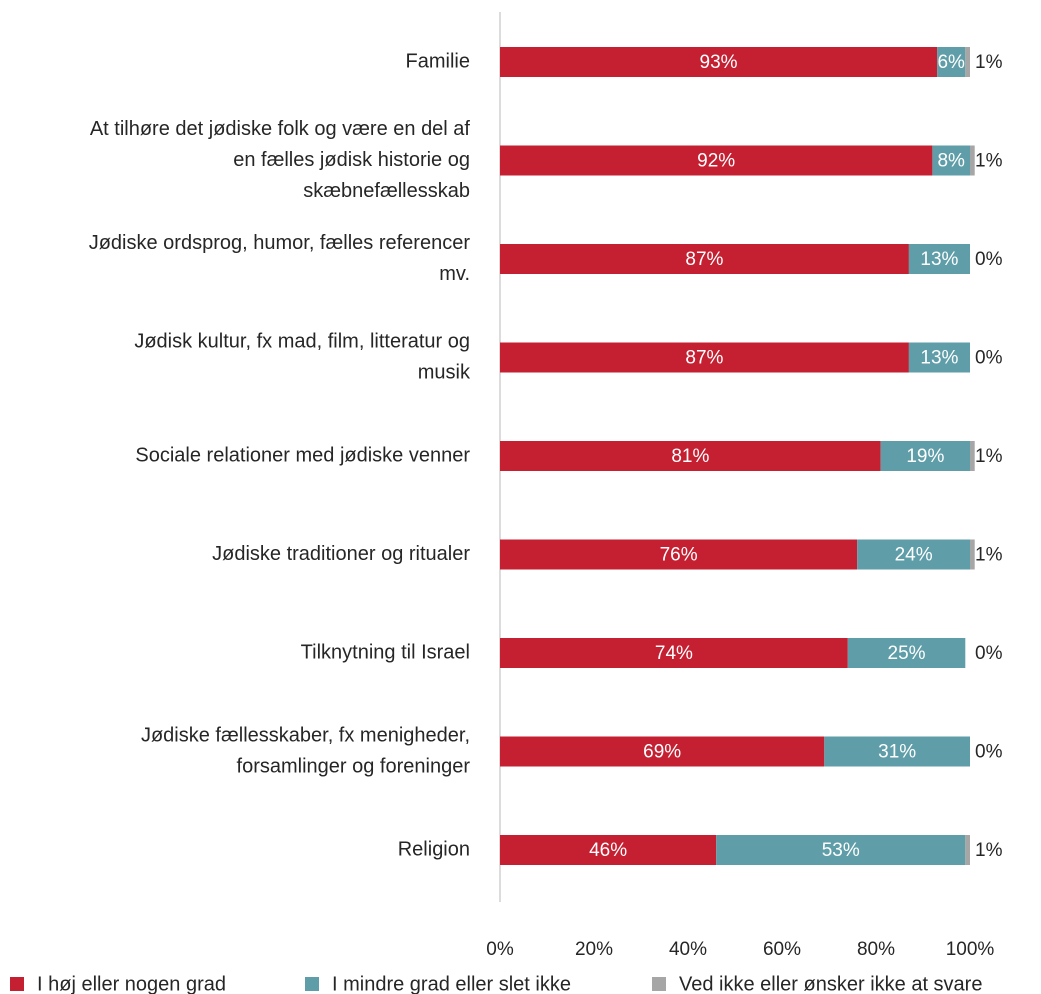  I want to click on x-tick-label: 40%, so click(688, 949).